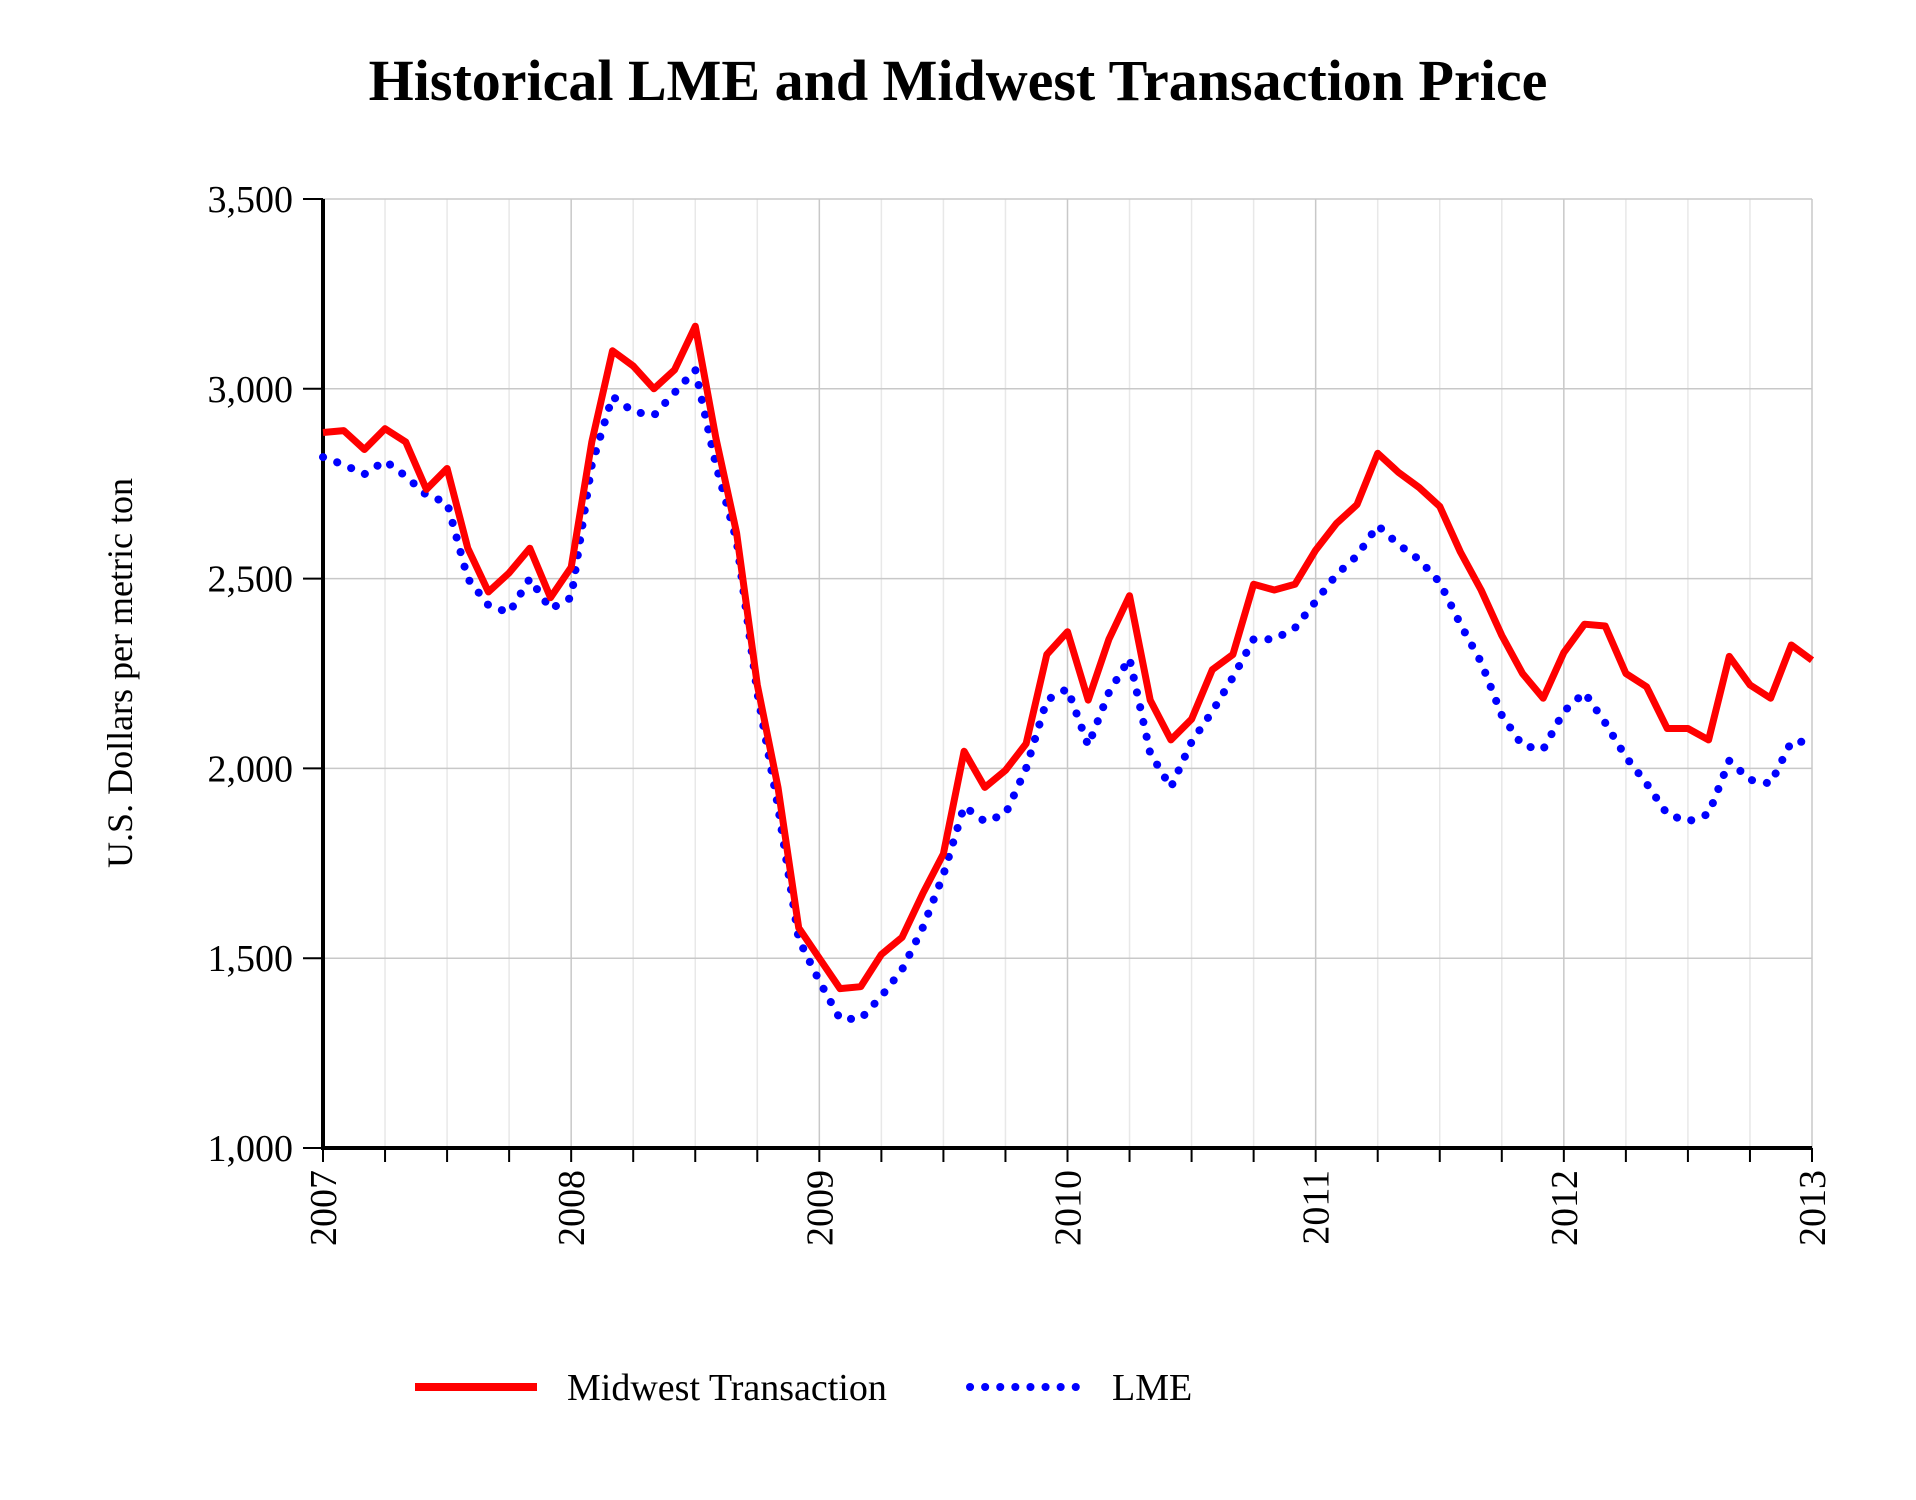 The height and width of the screenshot is (1500, 1916). I want to click on y-tick-label: 1,500, so click(251, 959).